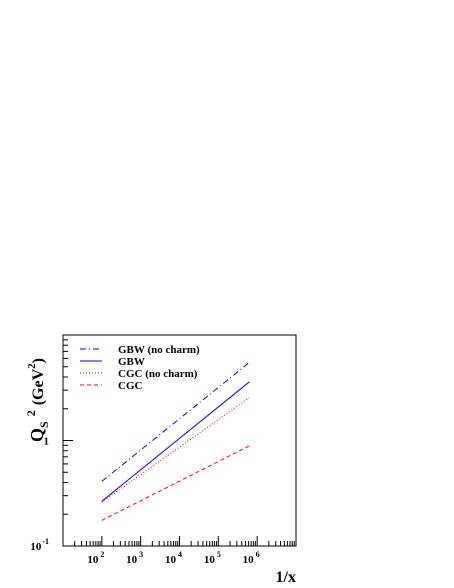 The image size is (454, 588). What do you see at coordinates (180, 554) in the screenshot?
I see `x-tick-label-exp: 4` at bounding box center [180, 554].